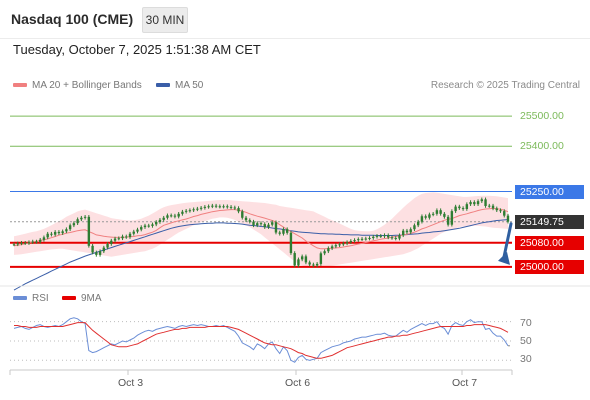 This screenshot has height=400, width=590. I want to click on instrument-title: Nasdaq 100 (CME), so click(72, 19).